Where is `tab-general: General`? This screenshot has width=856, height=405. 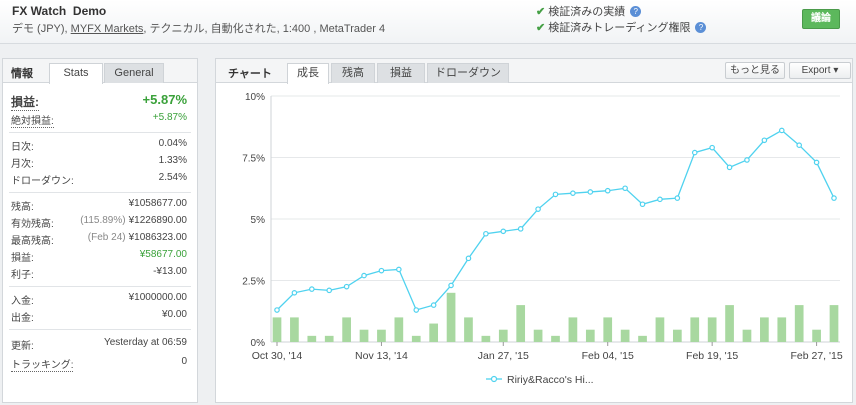 tab-general: General is located at coordinates (134, 73).